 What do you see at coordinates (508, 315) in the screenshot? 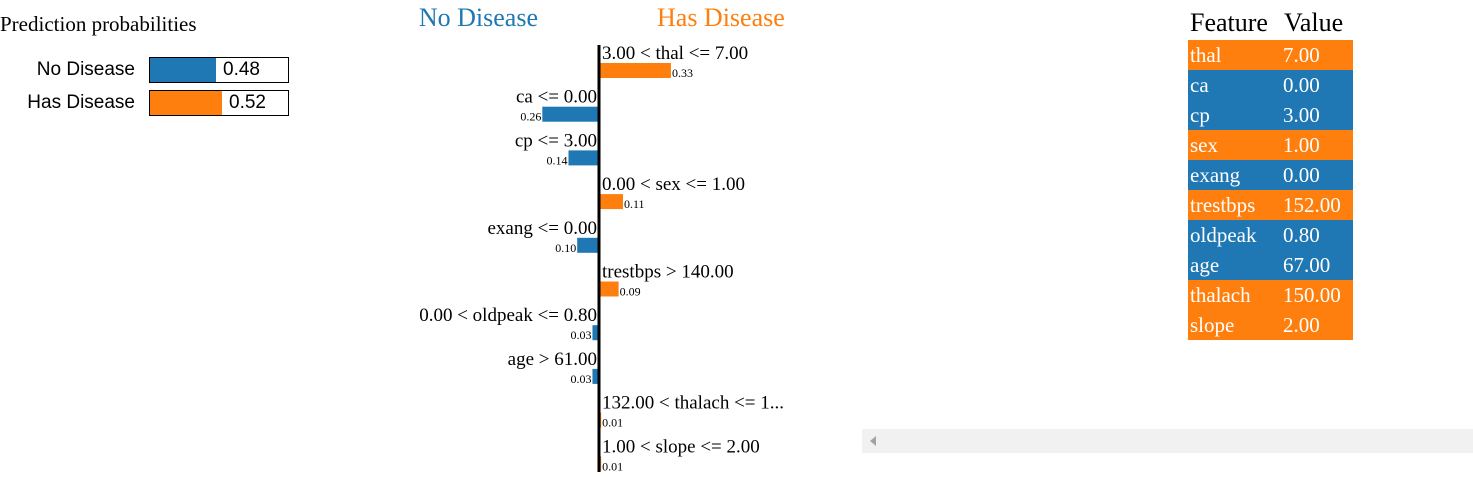
I see `feature-condition-label: 0.00 < oldpeak <= 0.80` at bounding box center [508, 315].